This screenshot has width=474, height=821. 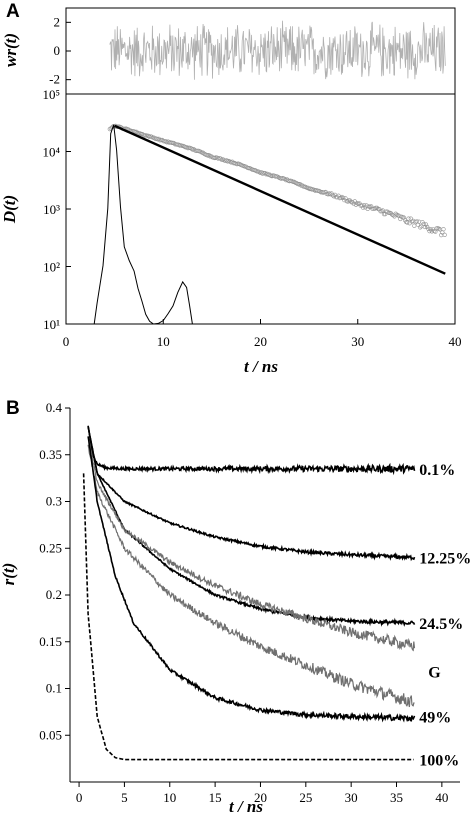 What do you see at coordinates (260, 341) in the screenshot?
I see `decay-x-tick-label: 20` at bounding box center [260, 341].